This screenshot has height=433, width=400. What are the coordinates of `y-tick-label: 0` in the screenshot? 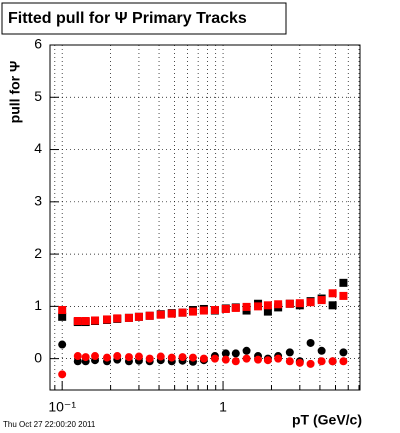 It's located at (38, 357).